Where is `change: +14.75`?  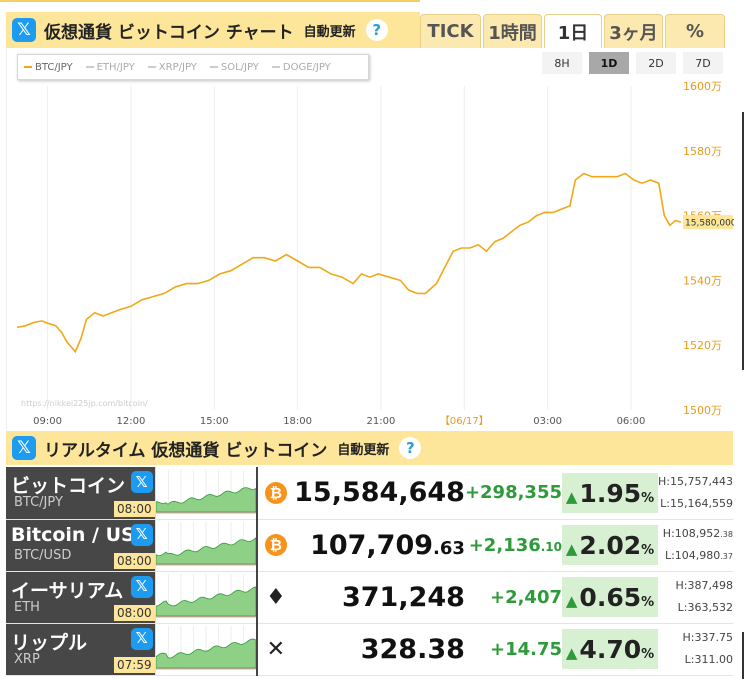
change: +14.75 is located at coordinates (526, 649).